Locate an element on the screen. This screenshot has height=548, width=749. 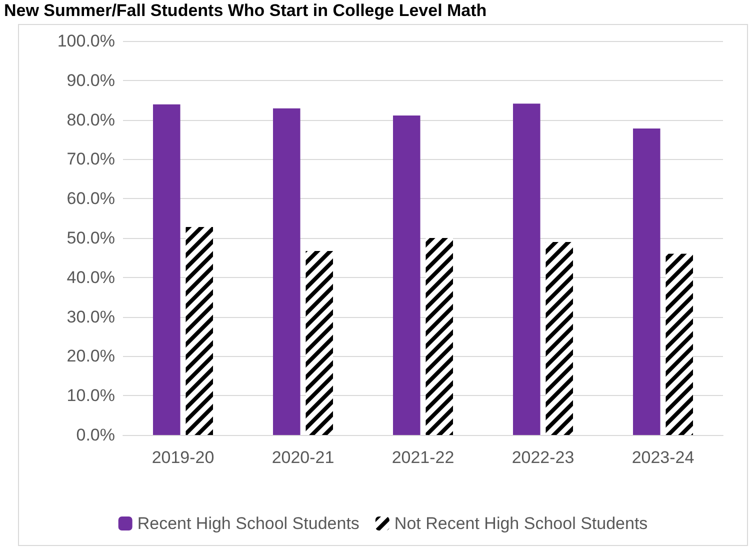
y-tick-label: 0.0% is located at coordinates (95, 435).